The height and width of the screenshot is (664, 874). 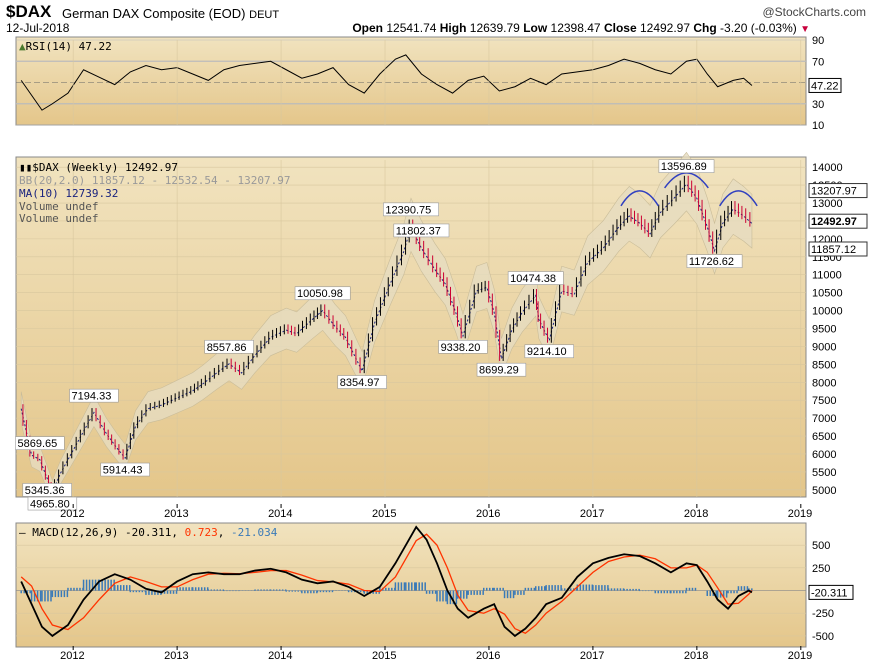 I want to click on price-annotation: 13596.89, so click(x=684, y=167).